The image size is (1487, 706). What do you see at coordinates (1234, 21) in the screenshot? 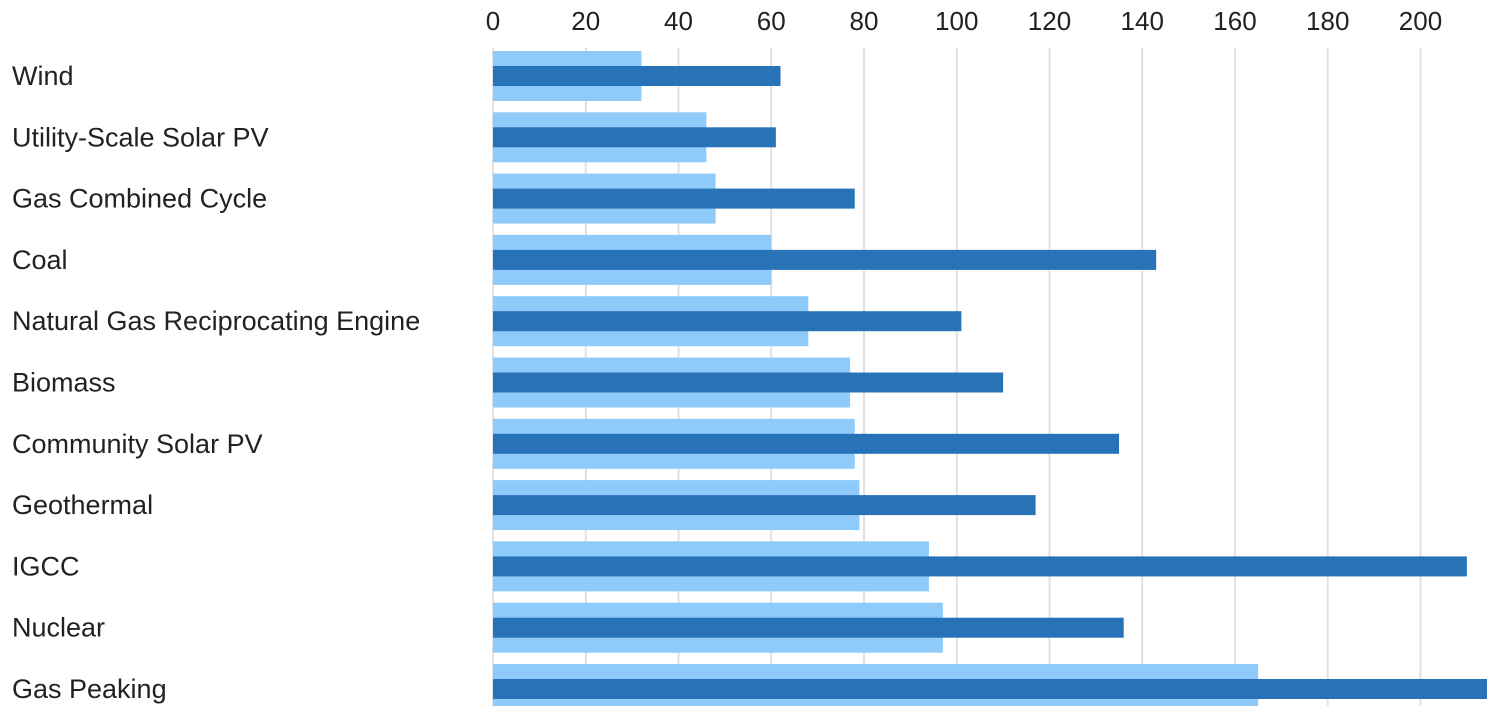
I see `x-tick-label: 160` at bounding box center [1234, 21].